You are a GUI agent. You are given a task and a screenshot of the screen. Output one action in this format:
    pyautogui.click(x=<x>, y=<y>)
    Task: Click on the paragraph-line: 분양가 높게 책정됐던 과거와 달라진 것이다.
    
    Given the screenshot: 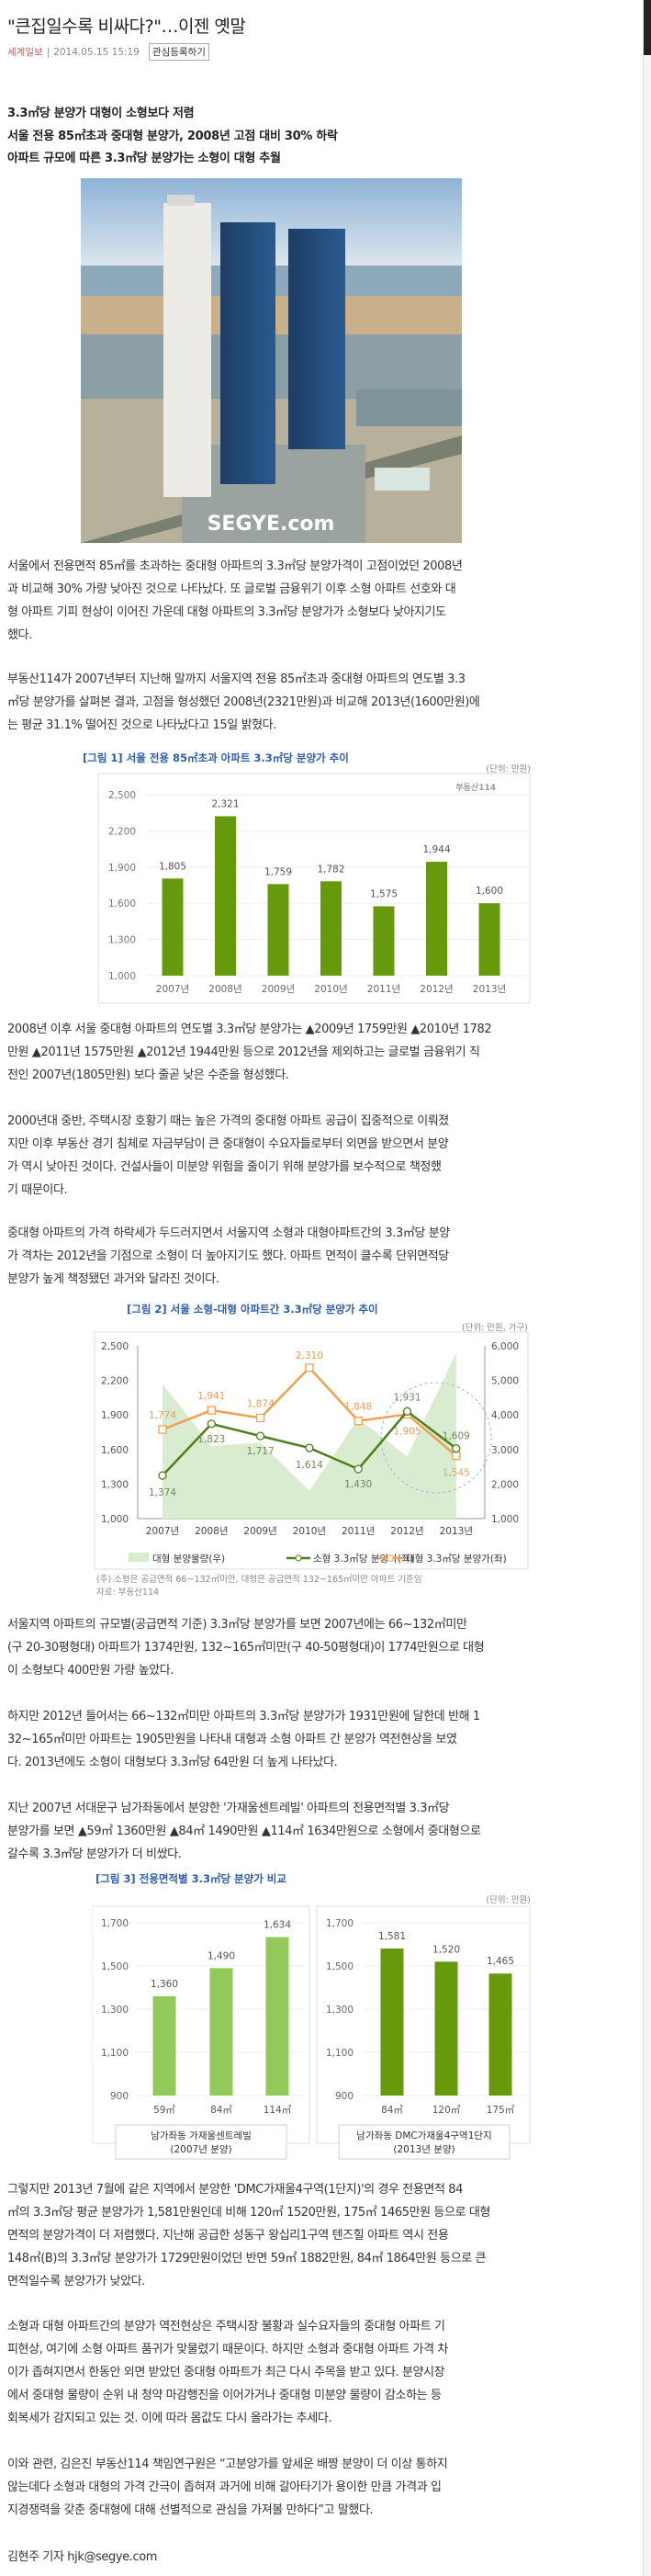 What is the action you would take?
    pyautogui.click(x=113, y=1279)
    